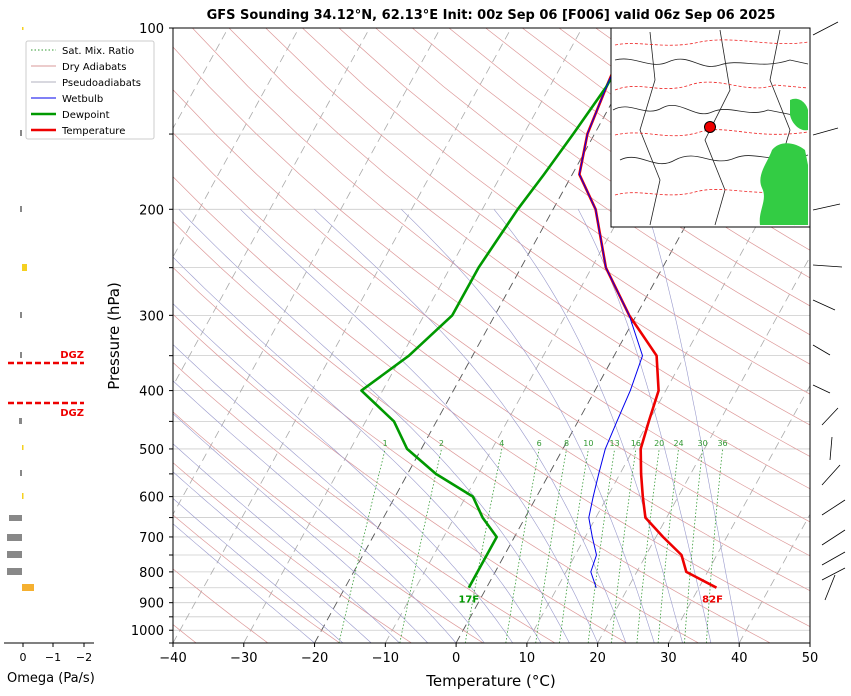 The image size is (851, 696). What do you see at coordinates (151, 498) in the screenshot?
I see `y-tick-label: 600` at bounding box center [151, 498].